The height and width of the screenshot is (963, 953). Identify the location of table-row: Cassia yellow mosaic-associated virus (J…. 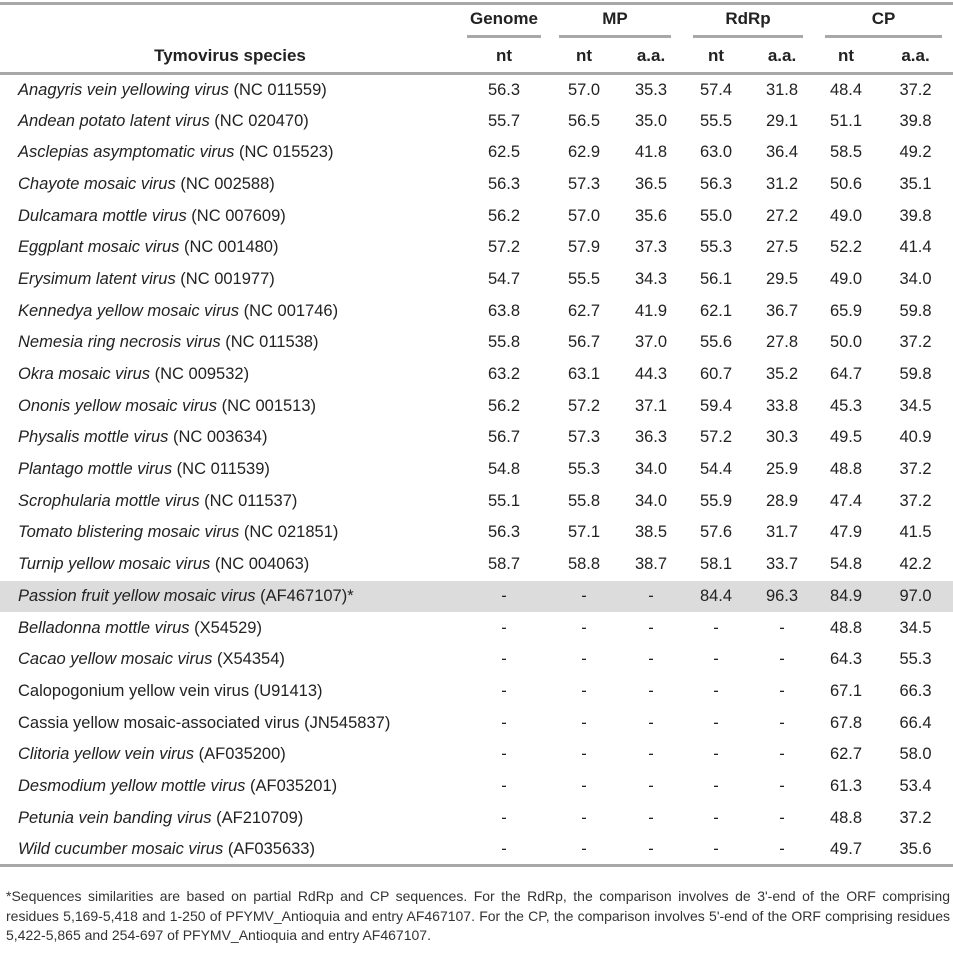
(476, 723).